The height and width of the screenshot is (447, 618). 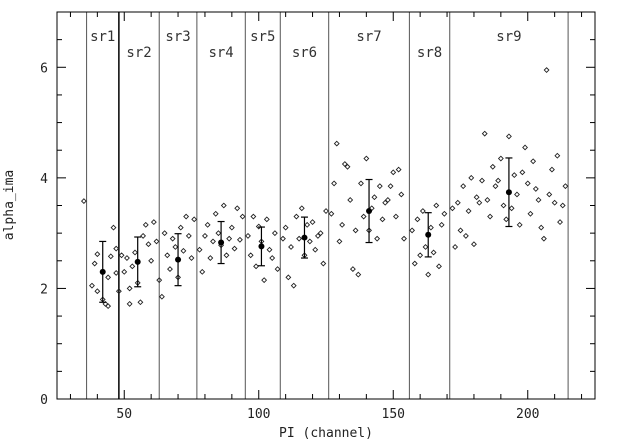 I want to click on region-label: sr1, so click(x=102, y=37).